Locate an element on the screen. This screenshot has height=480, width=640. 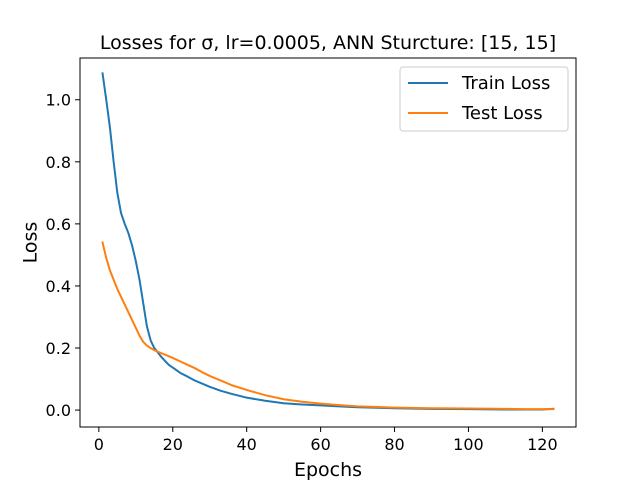
y-axis: 0.0 0.2 0.4 0.6 0.8 1.0 is located at coordinates (63, 255).